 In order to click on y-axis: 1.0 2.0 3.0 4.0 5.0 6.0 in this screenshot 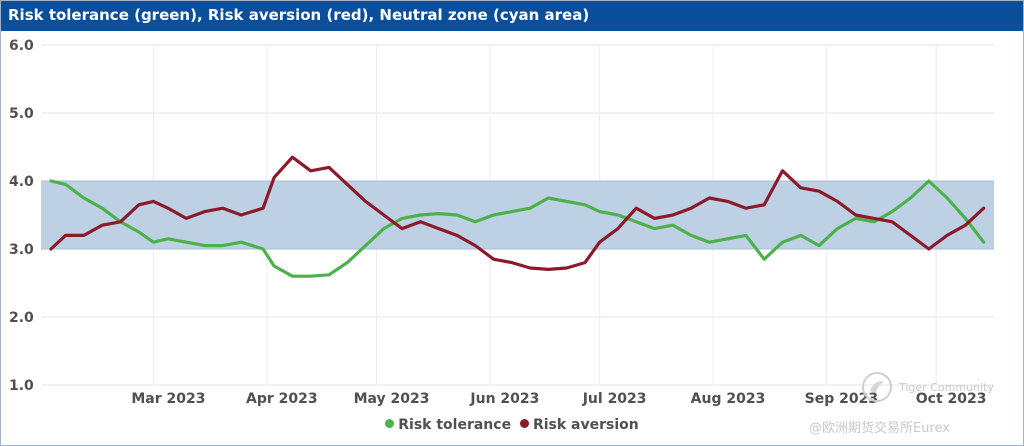, I will do `click(21, 216)`.